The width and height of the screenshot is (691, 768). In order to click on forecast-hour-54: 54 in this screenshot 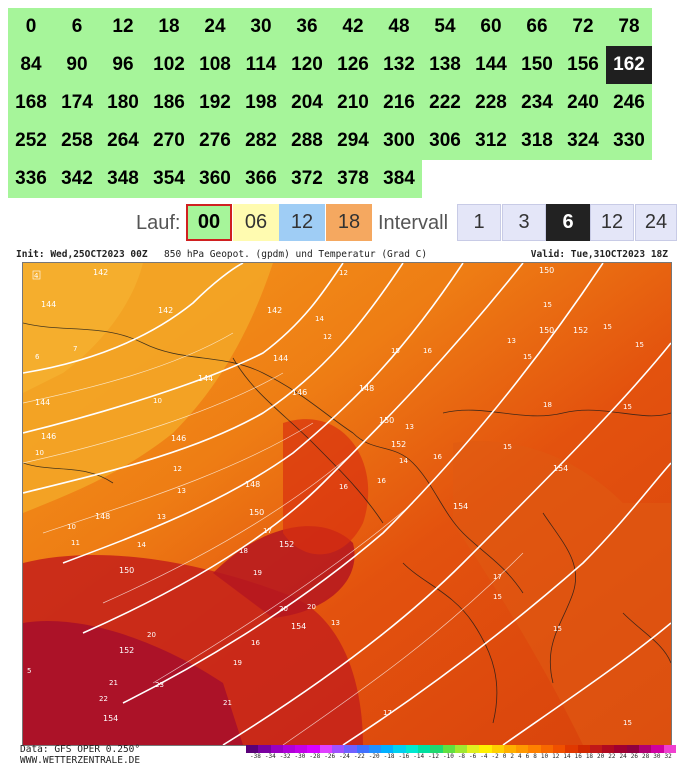, I will do `click(445, 27)`.